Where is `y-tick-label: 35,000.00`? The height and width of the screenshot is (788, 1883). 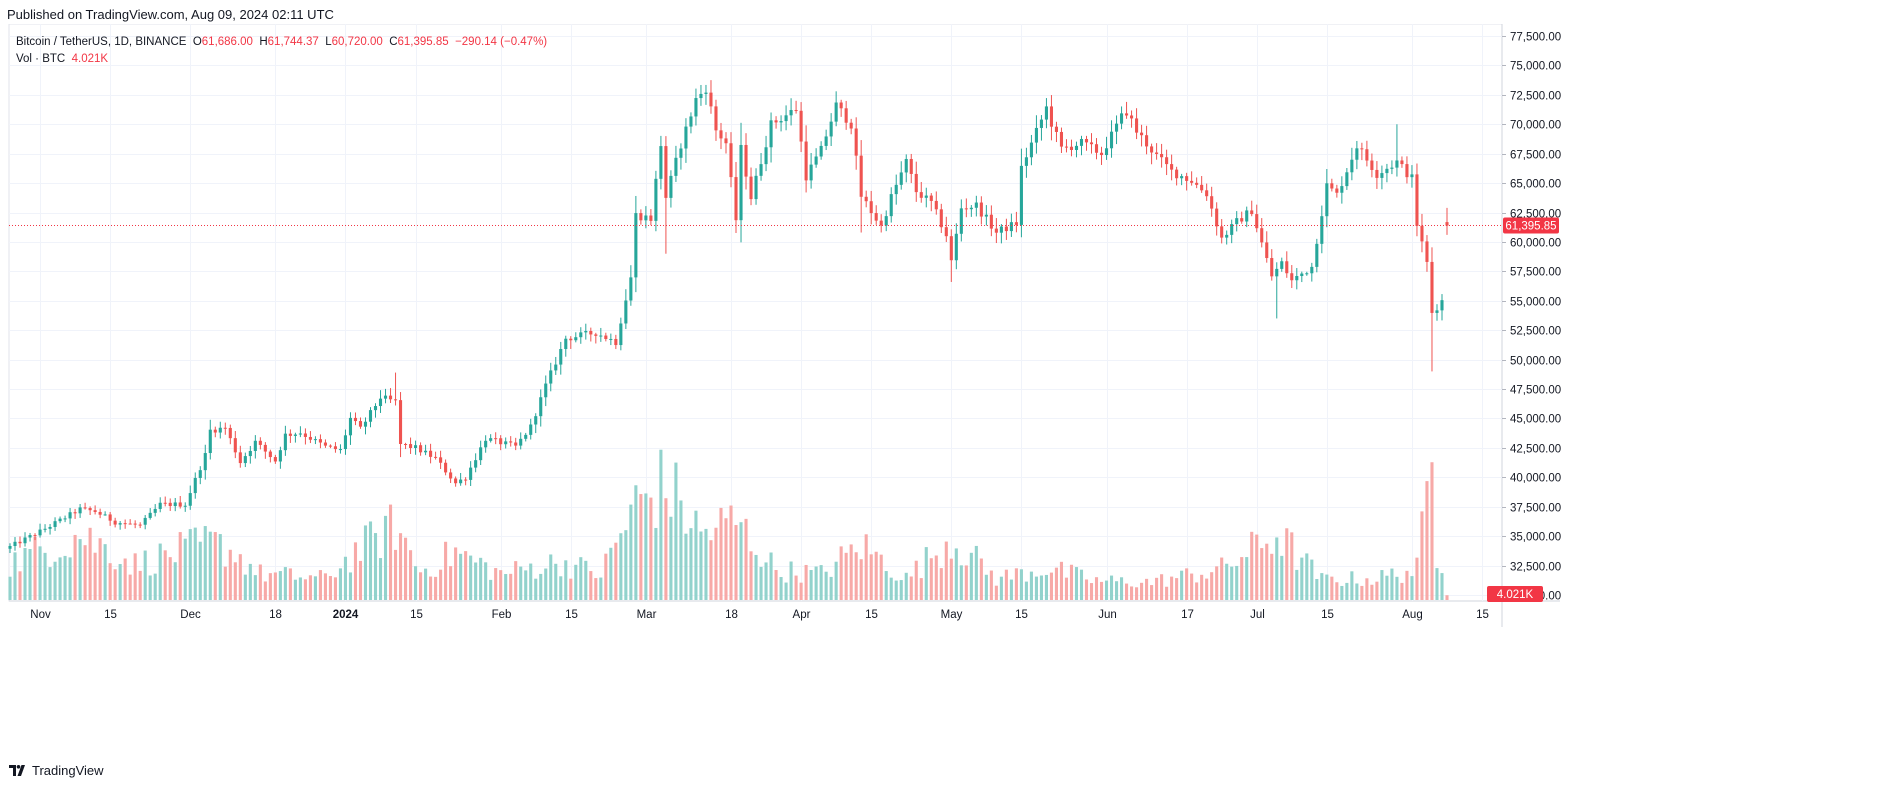 y-tick-label: 35,000.00 is located at coordinates (1535, 538).